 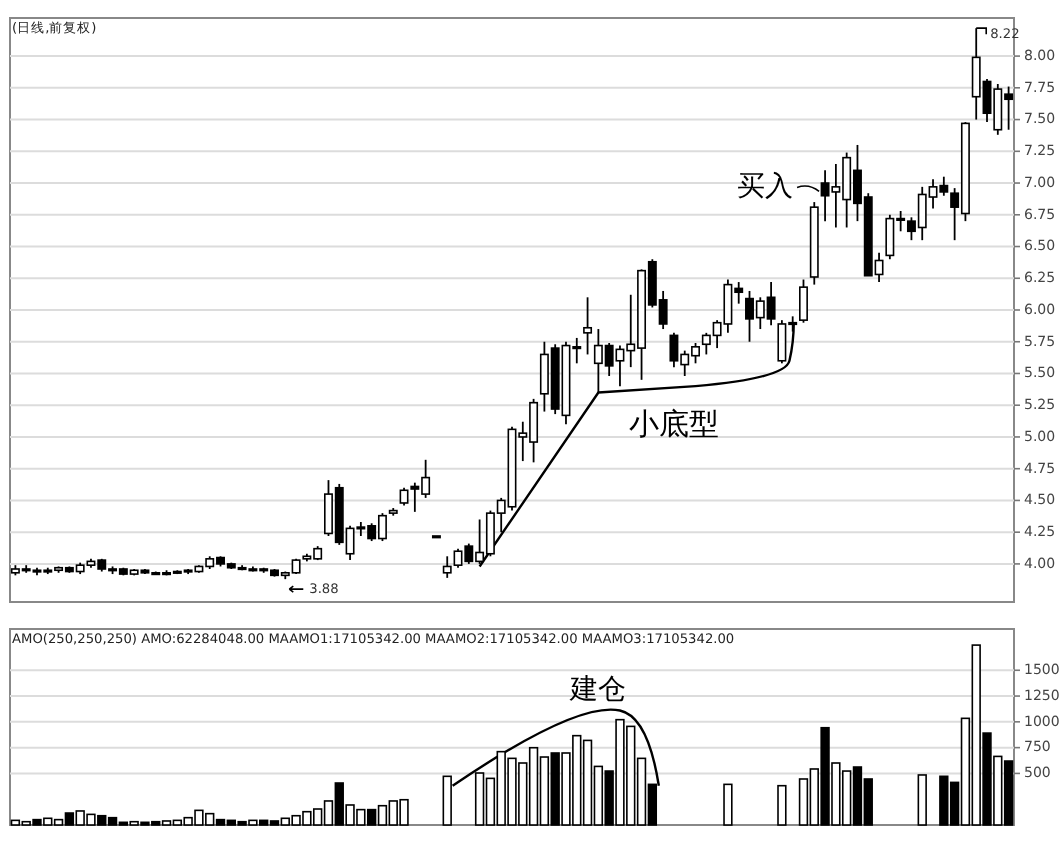 I want to click on annotation: 小底型, so click(x=673, y=424).